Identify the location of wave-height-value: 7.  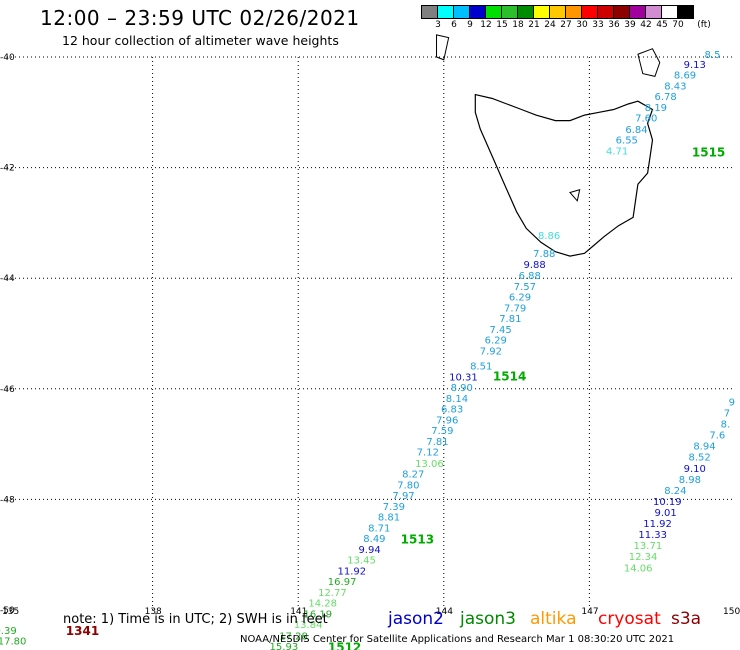
(727, 413).